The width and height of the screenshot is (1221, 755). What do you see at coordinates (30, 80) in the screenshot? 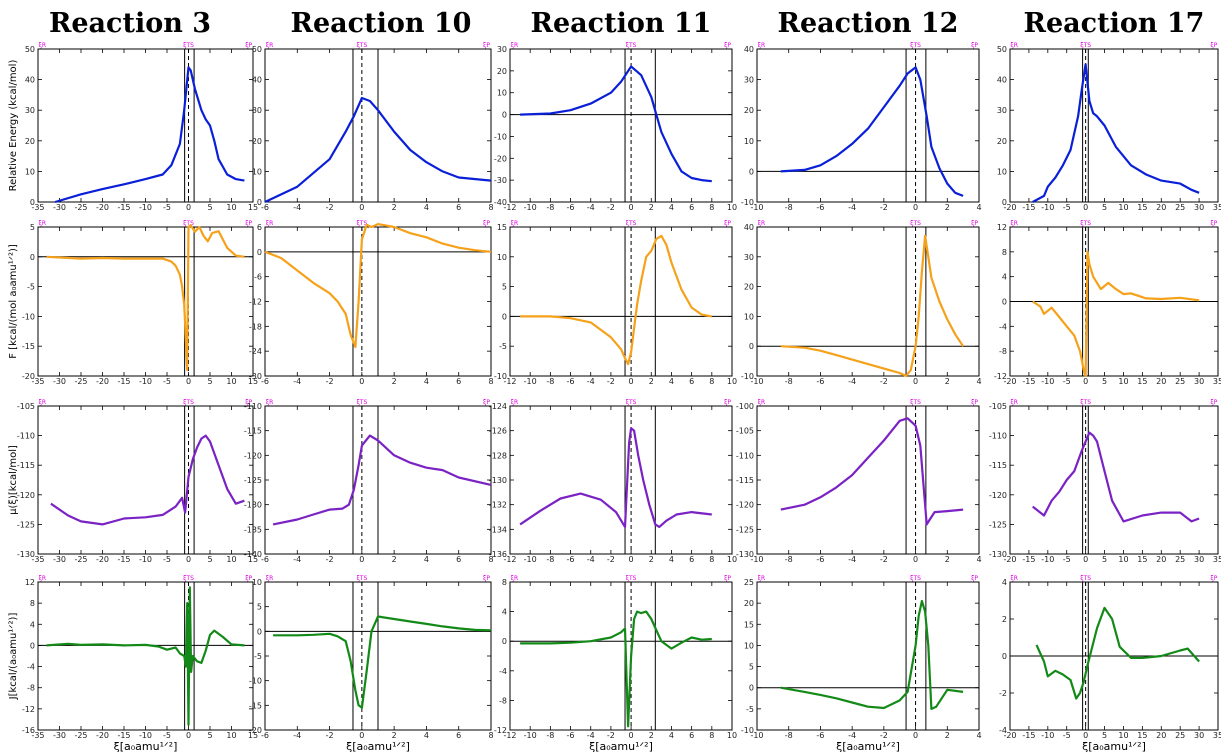
I see `y-tick-label: 40` at bounding box center [30, 80].